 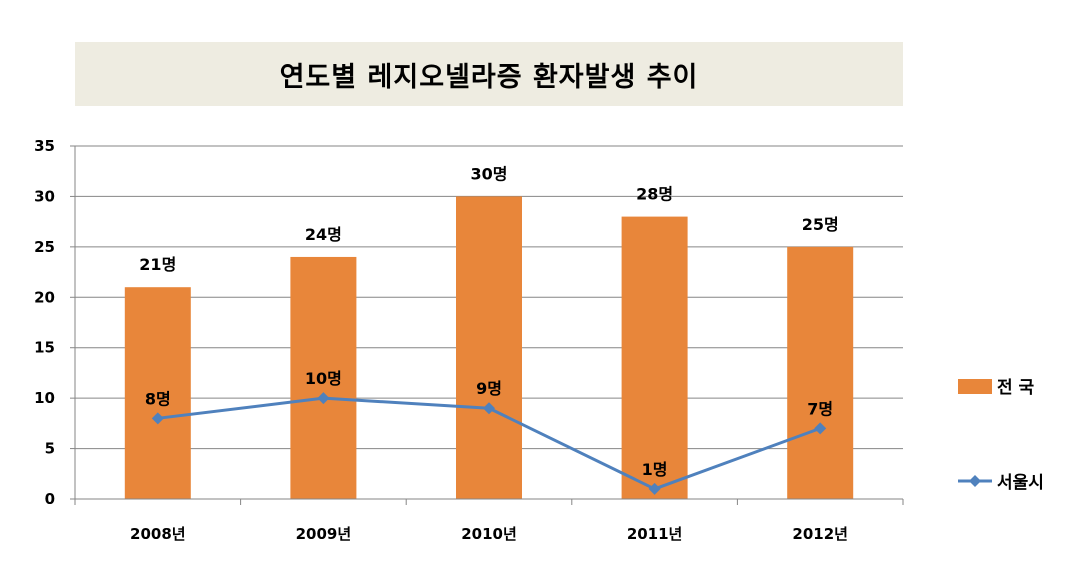 What do you see at coordinates (820, 224) in the screenshot?
I see `bar-data-label: 25명` at bounding box center [820, 224].